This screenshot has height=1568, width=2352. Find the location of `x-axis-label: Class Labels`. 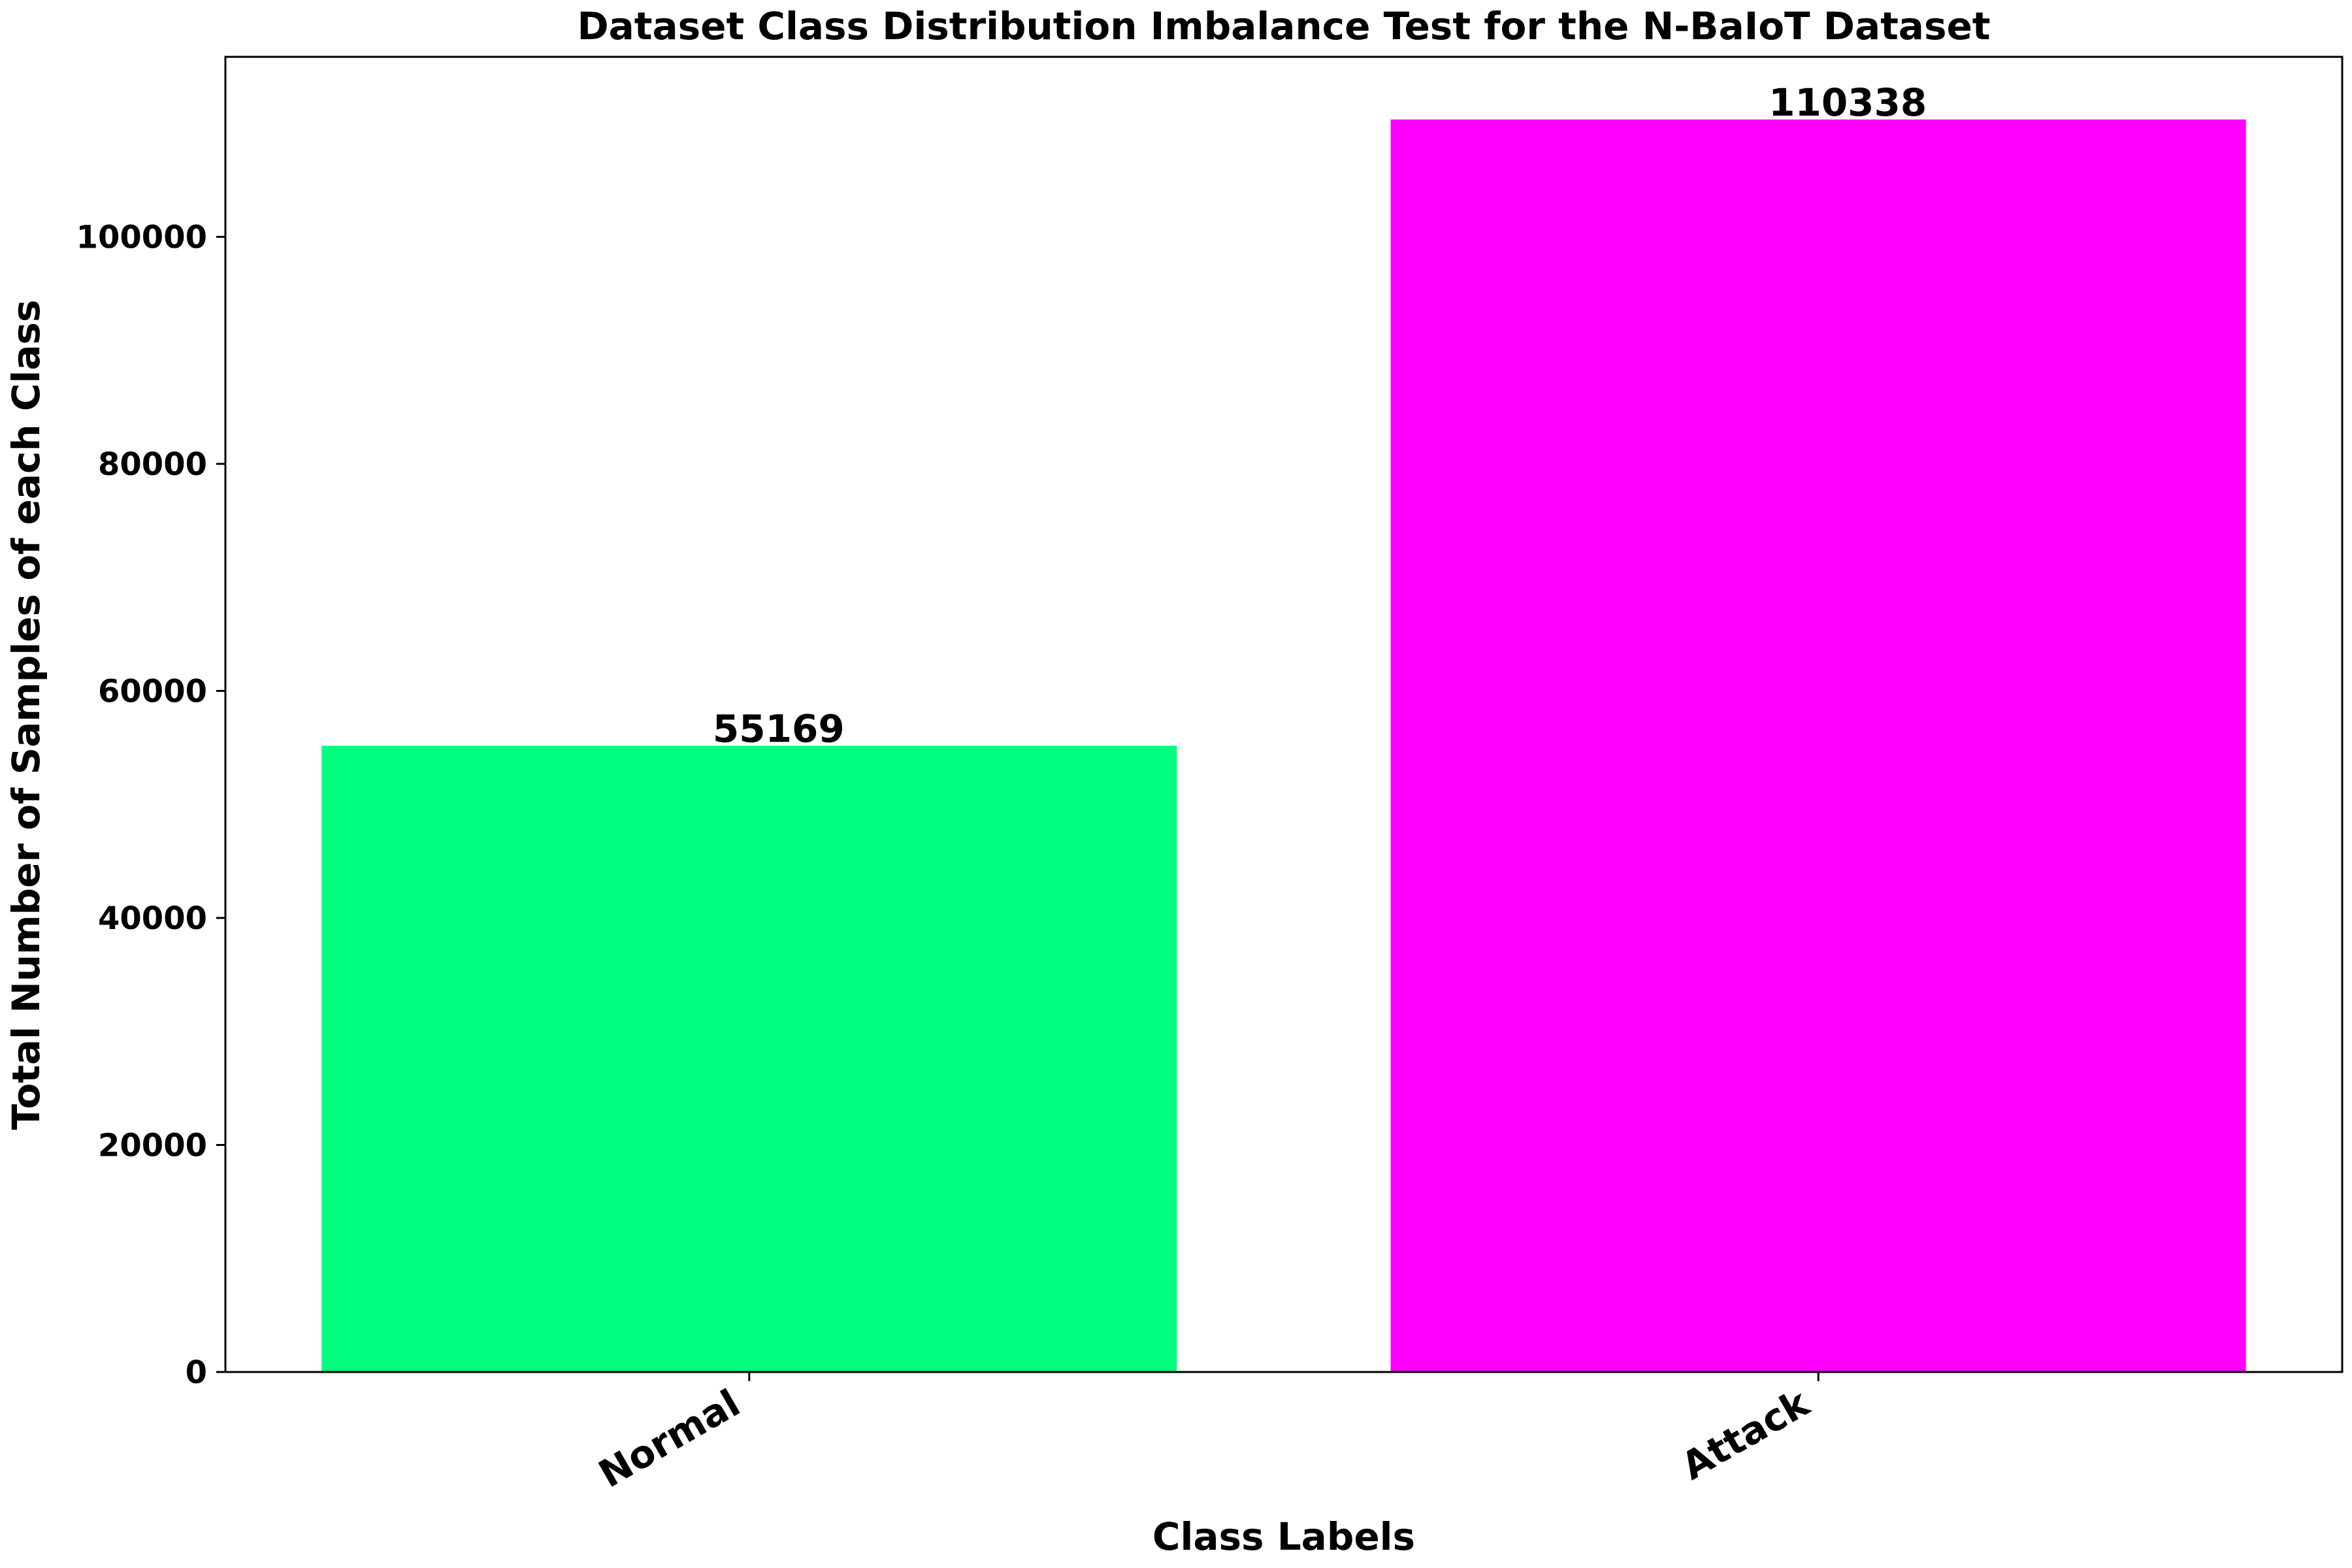

x-axis-label: Class Labels is located at coordinates (1283, 1536).